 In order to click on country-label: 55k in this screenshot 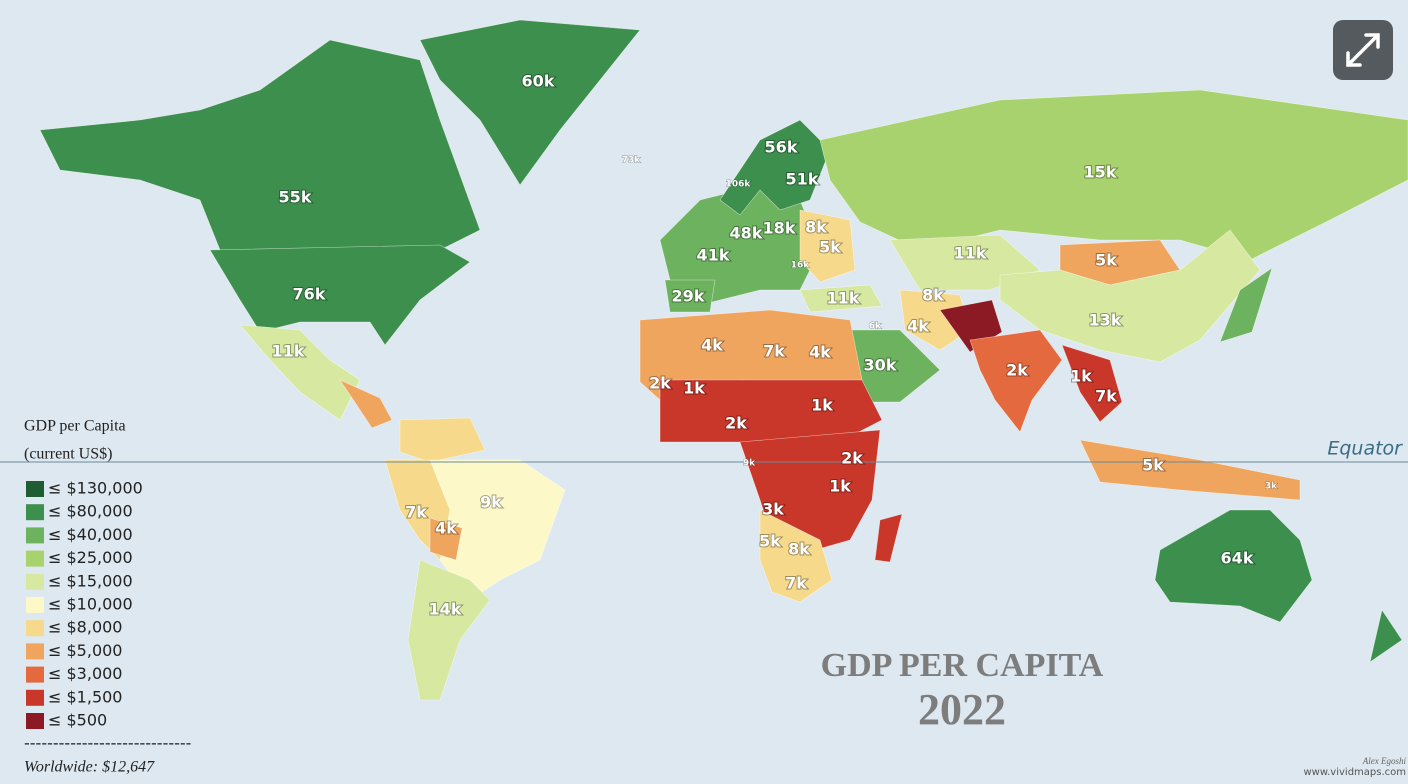, I will do `click(295, 197)`.